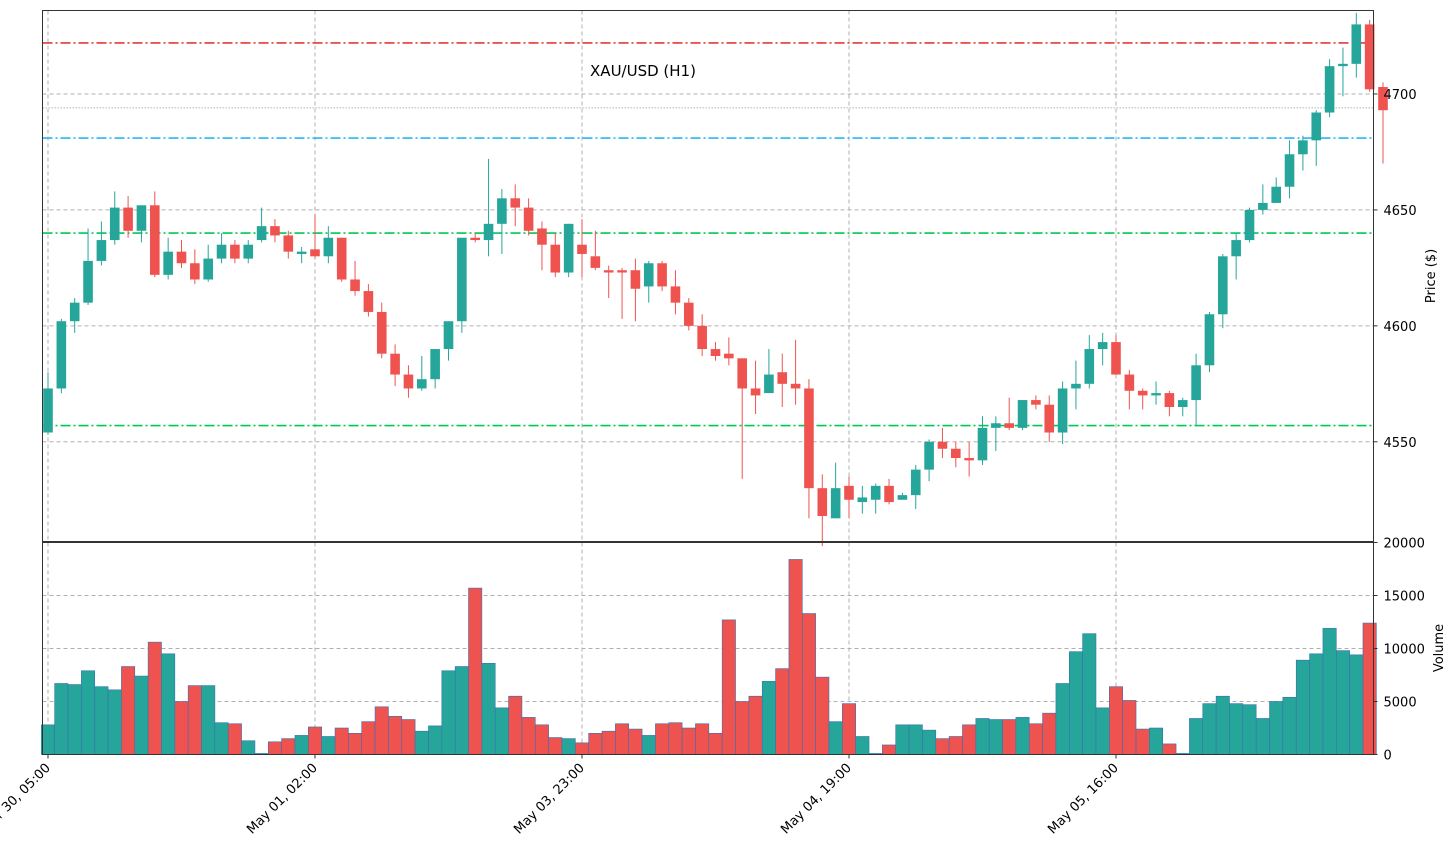  Describe the element at coordinates (1404, 544) in the screenshot. I see `volume-tick-label: 20000` at that location.